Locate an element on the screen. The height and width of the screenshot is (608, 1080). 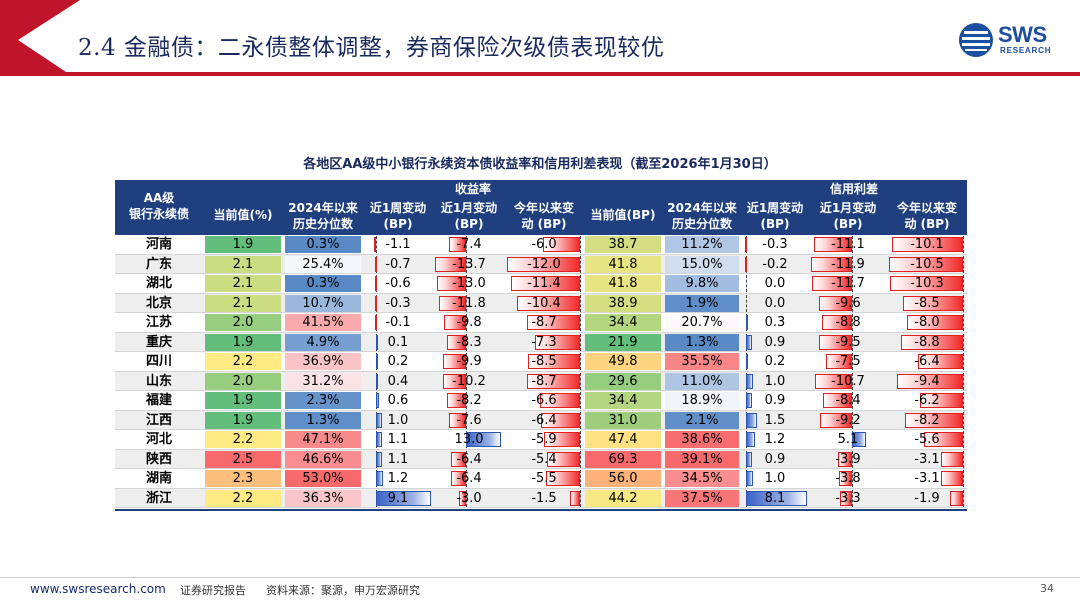
col-ytd-header: 今年以来变 动 (BP) is located at coordinates (544, 216).